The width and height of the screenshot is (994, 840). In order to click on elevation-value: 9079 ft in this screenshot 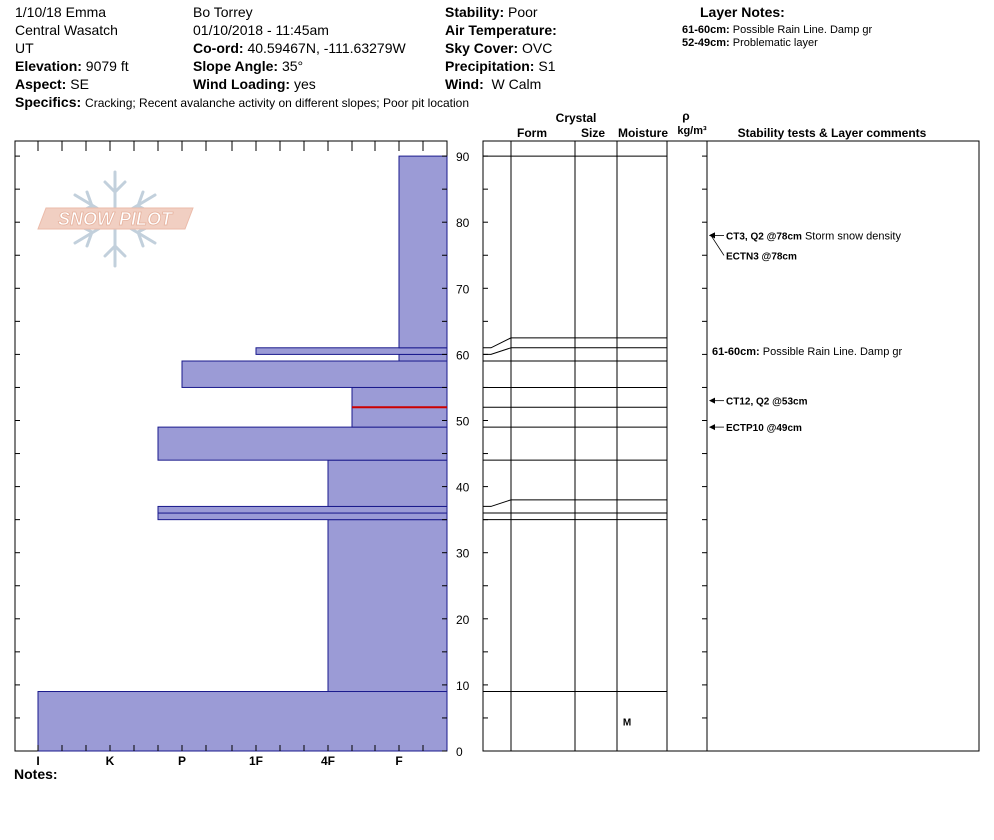, I will do `click(107, 66)`.